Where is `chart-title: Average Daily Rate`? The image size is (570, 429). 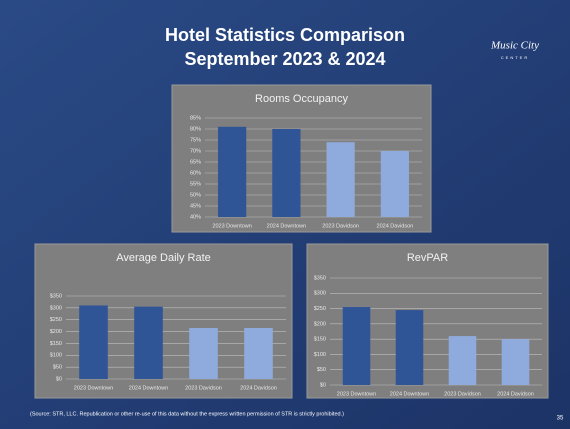 chart-title: Average Daily Rate is located at coordinates (163, 258).